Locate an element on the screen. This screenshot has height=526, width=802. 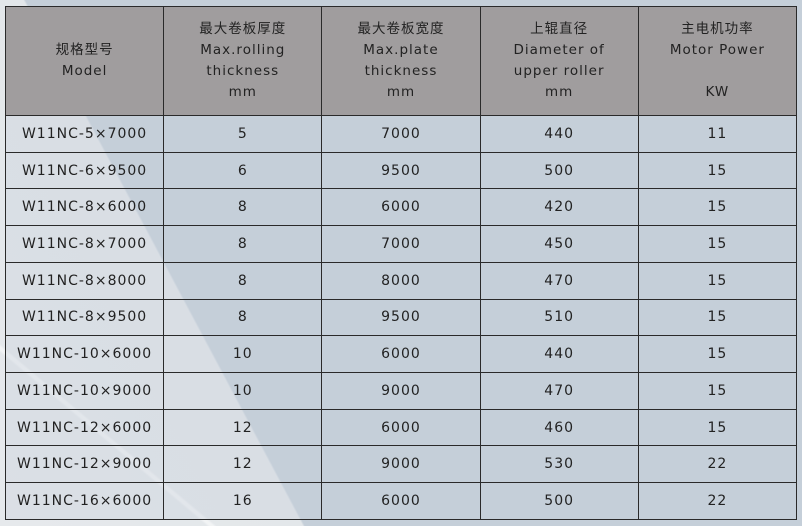
table-row: W11NC-12×9000 12 9000 530 22 is located at coordinates (401, 464).